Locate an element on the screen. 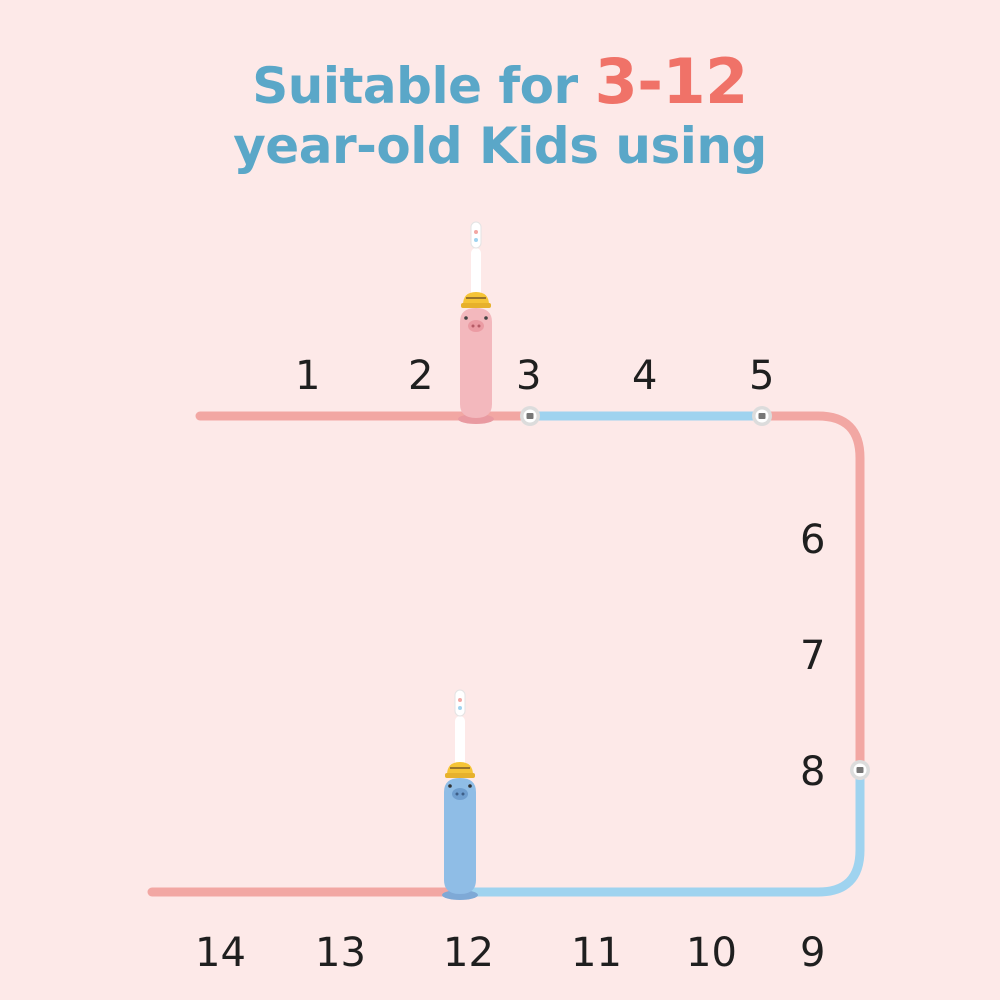  age-label-14: 14 is located at coordinates (220, 953).